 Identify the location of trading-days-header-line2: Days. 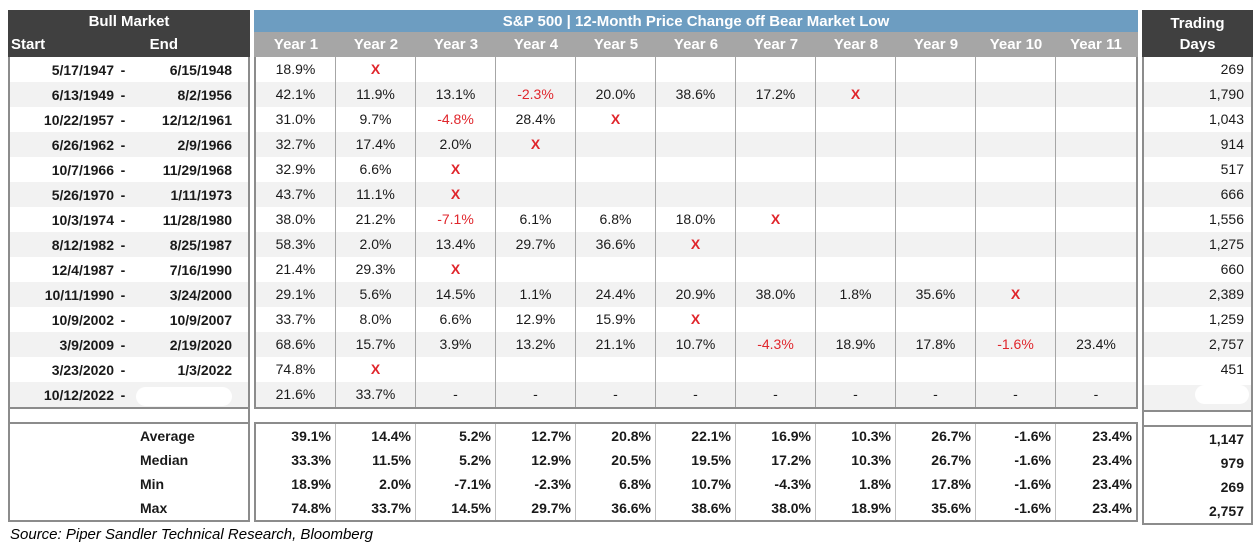
(1197, 44).